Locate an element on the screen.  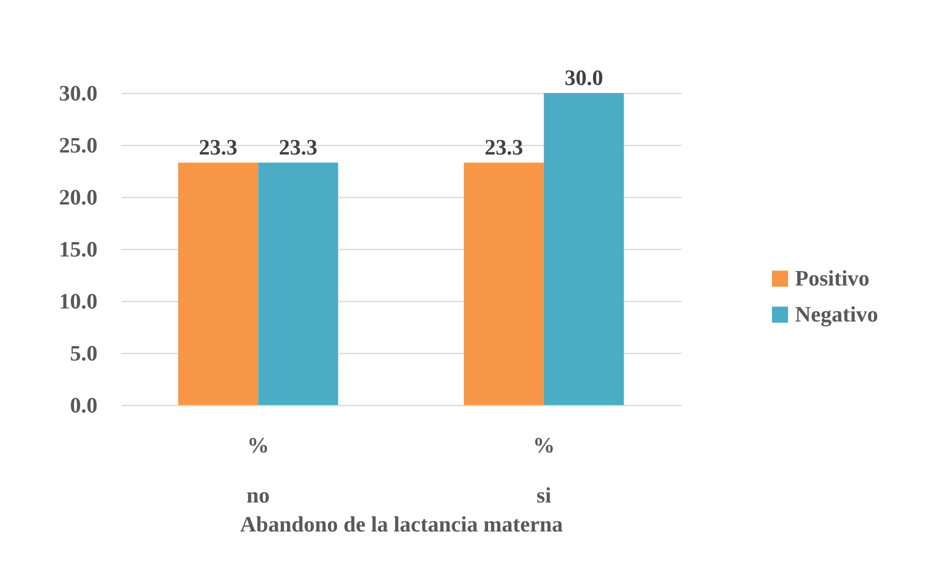
y-tick-label: 5.0 is located at coordinates (84, 353).